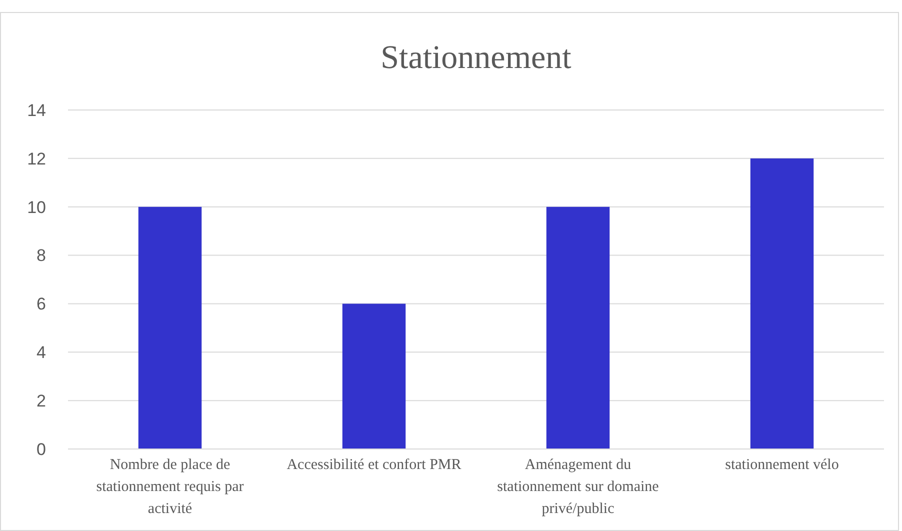  What do you see at coordinates (41, 304) in the screenshot?
I see `y-tick-label: 6` at bounding box center [41, 304].